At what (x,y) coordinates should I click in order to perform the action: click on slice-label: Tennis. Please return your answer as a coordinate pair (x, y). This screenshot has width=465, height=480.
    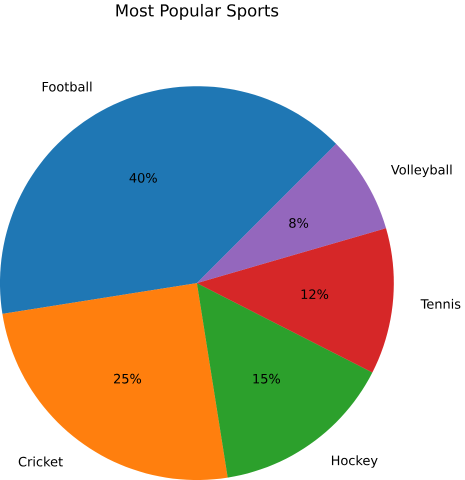
    Looking at the image, I should click on (440, 303).